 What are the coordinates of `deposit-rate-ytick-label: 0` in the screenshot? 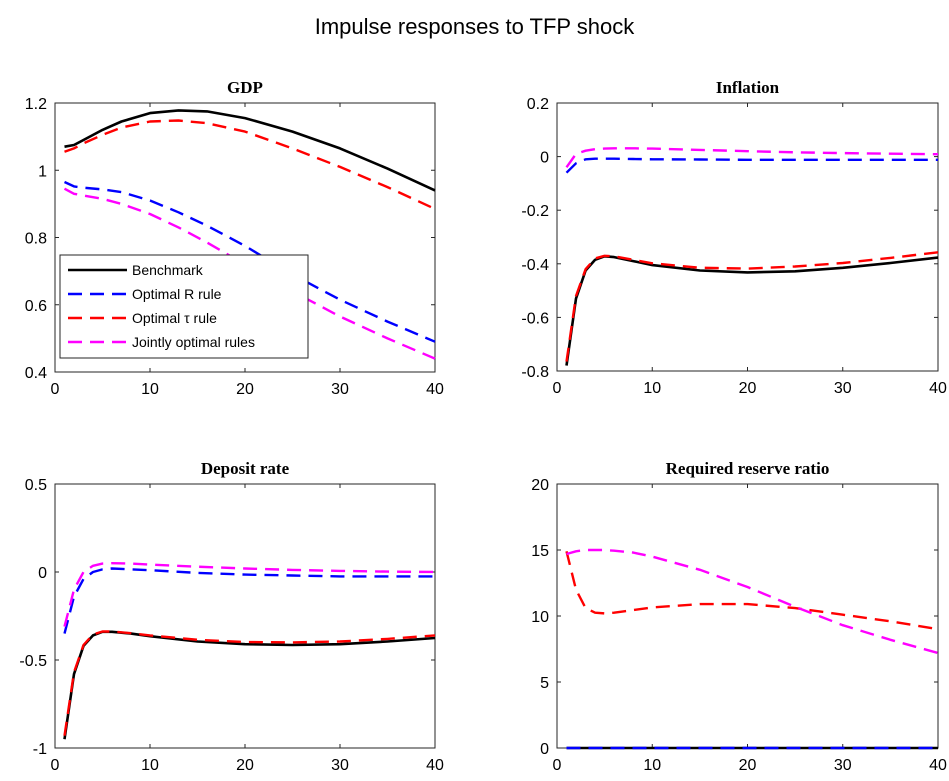 It's located at (42, 573).